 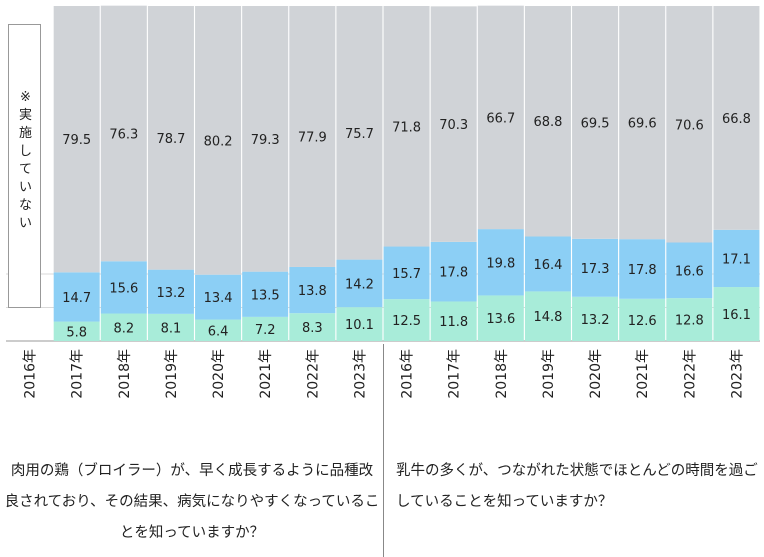 I want to click on data-label: 77.9, so click(x=312, y=137).